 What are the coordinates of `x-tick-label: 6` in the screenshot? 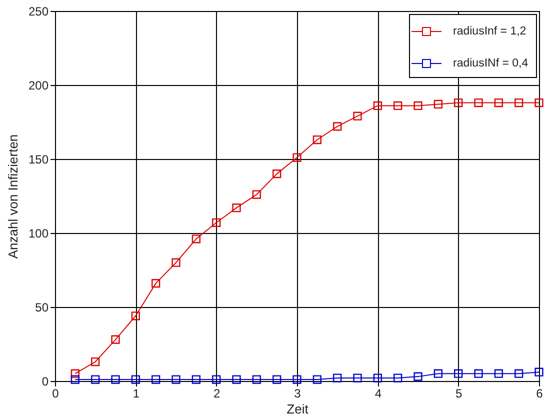 It's located at (540, 393).